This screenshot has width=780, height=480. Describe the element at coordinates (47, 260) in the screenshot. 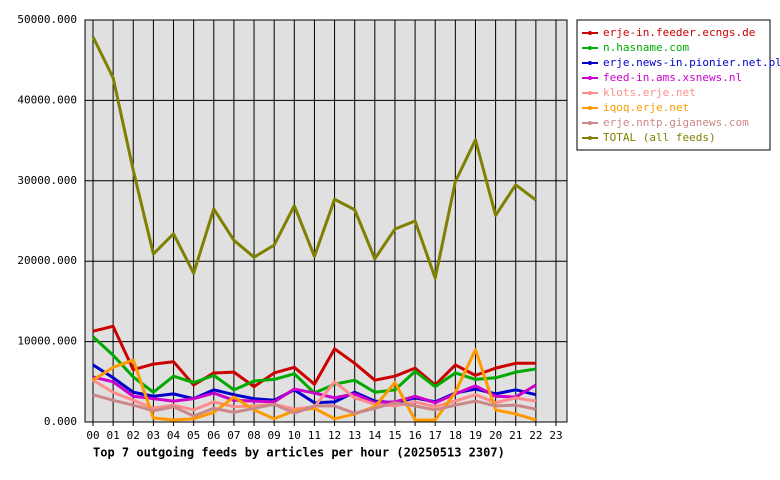

I see `y-tick-label: 20000.000` at that location.